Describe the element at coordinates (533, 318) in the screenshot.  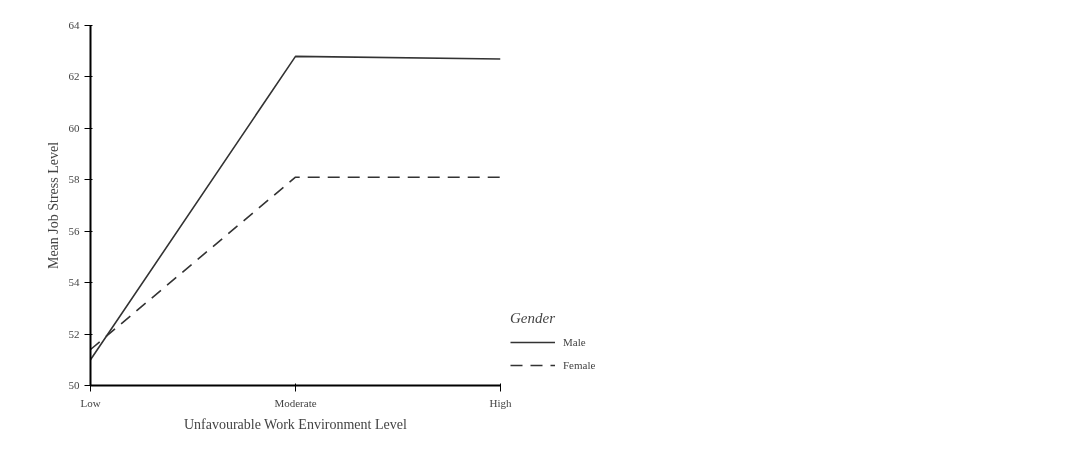
I see `legend-title: Gender` at that location.